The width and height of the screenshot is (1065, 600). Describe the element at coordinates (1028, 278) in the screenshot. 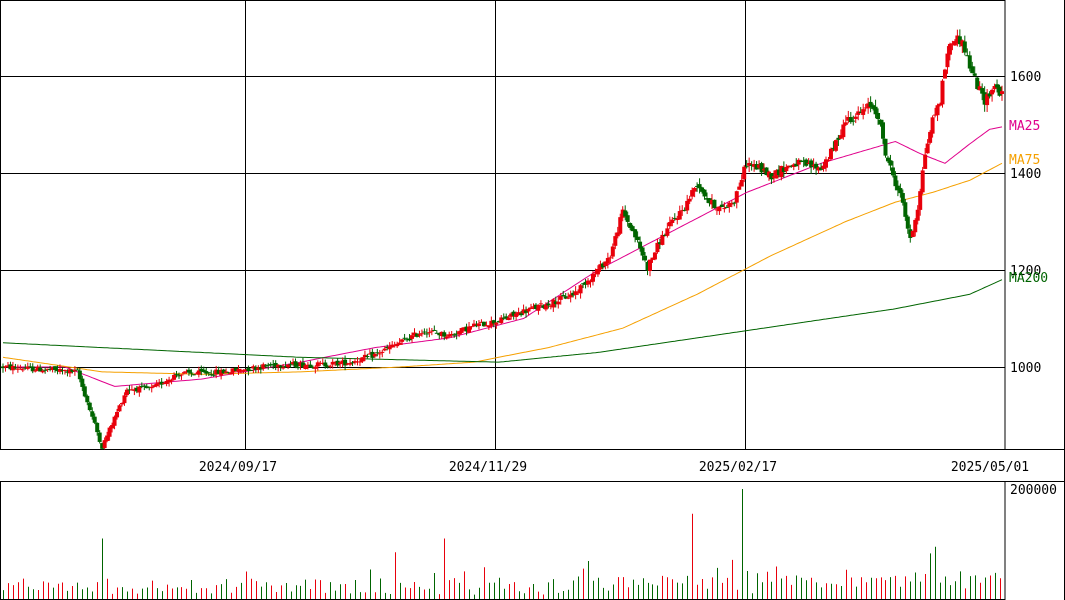

I see `ma-label-ma200: MA200` at that location.